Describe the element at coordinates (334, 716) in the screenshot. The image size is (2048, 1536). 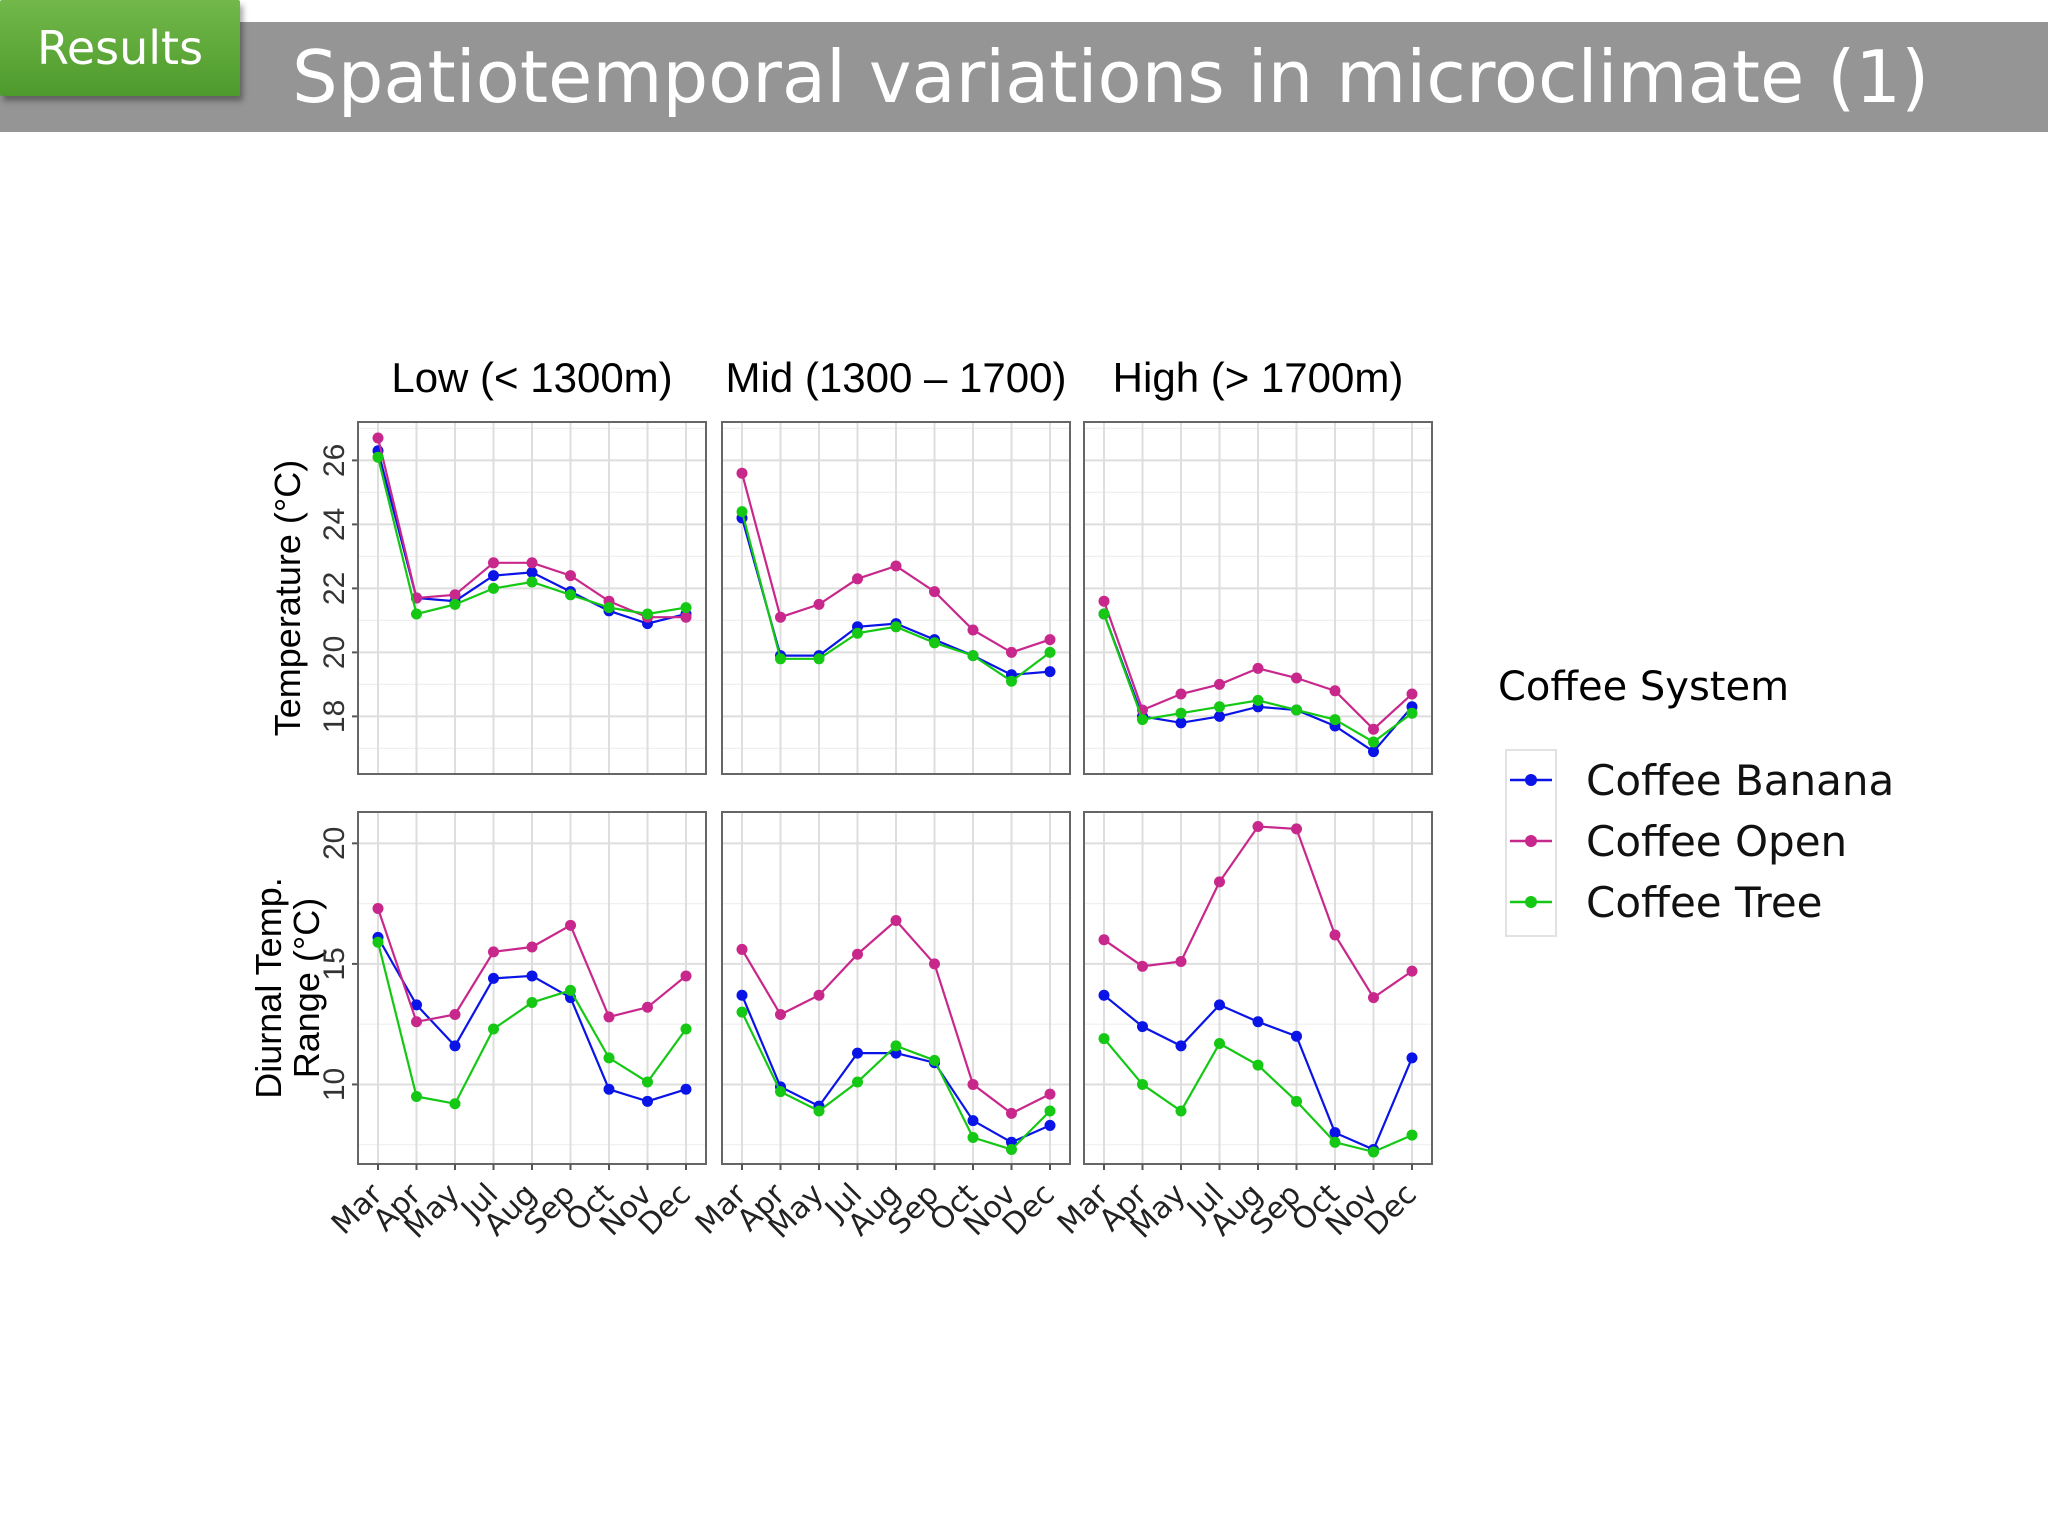
I see `y-tick-label: 18` at that location.